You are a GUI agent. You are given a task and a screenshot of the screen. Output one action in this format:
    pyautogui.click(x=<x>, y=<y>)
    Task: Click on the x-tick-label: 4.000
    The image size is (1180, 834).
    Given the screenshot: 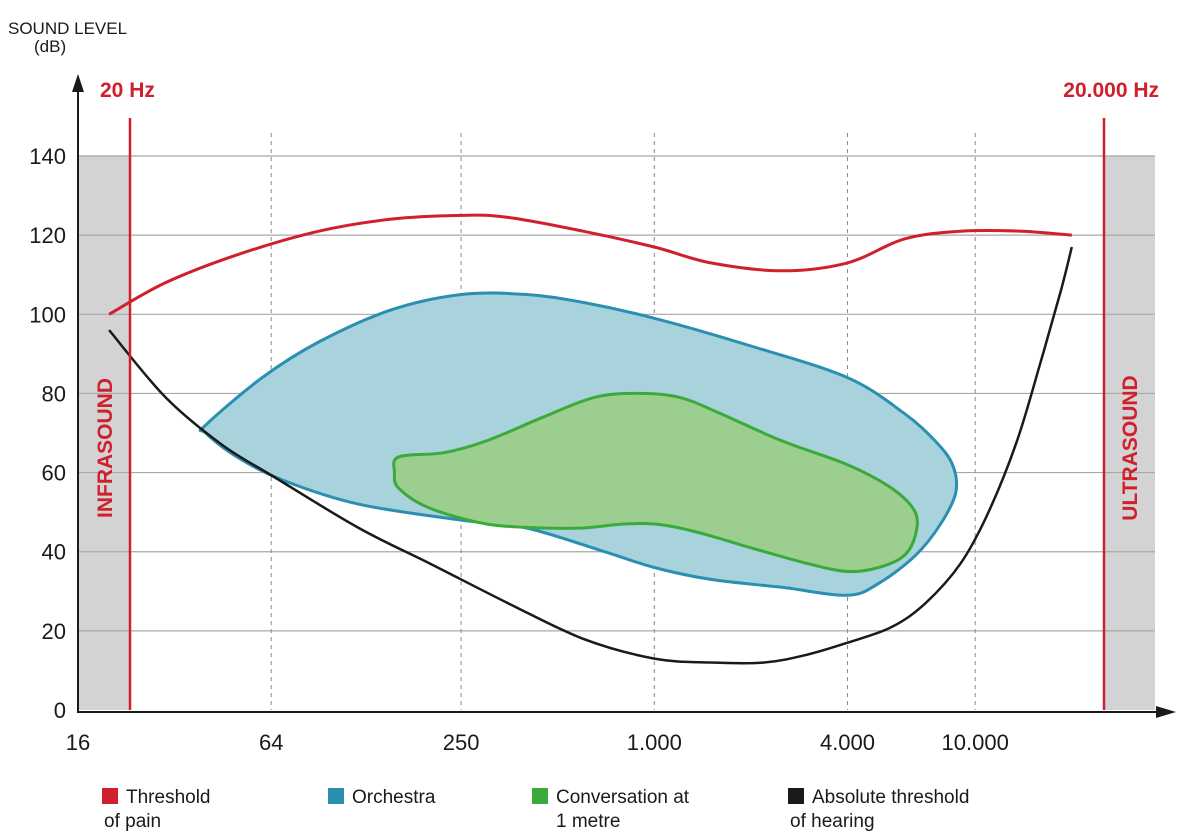 What is the action you would take?
    pyautogui.click(x=847, y=742)
    